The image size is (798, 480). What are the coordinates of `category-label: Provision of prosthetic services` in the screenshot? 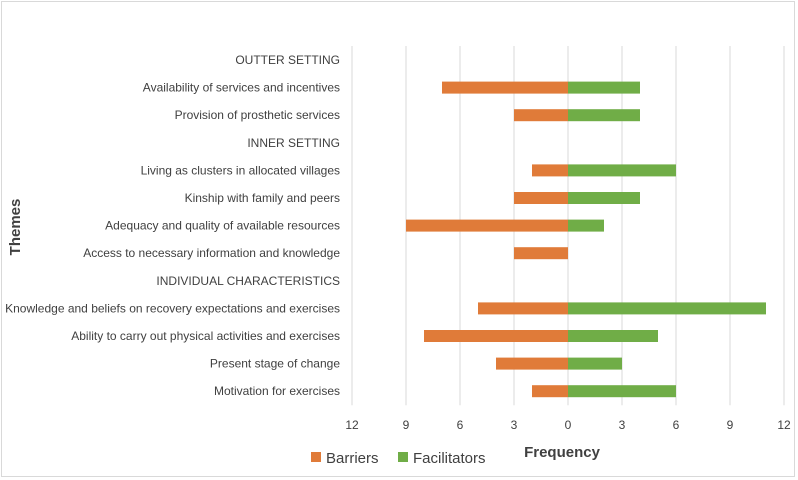 It's located at (257, 115).